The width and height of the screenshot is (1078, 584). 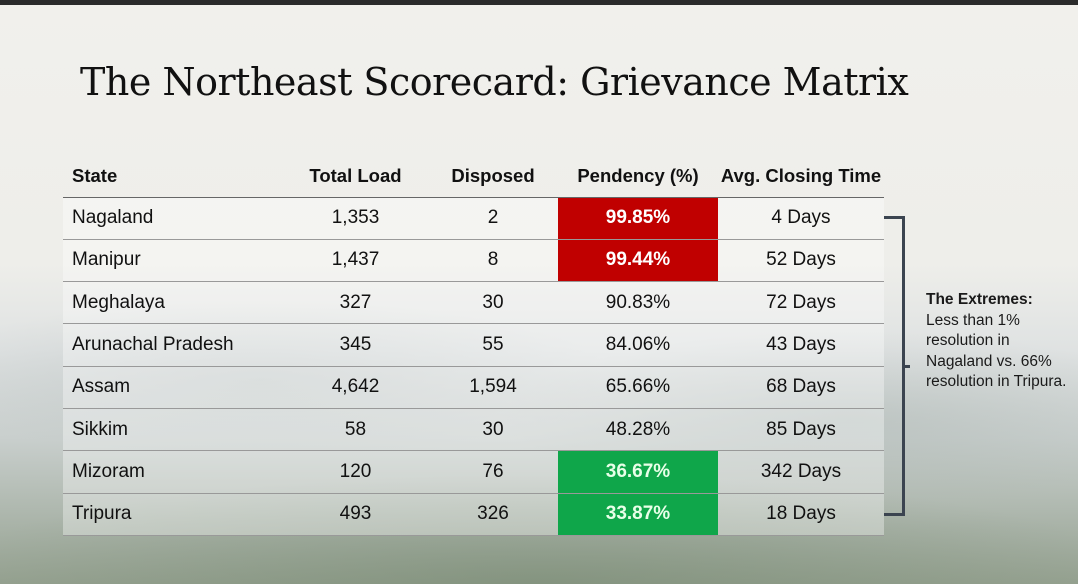 What do you see at coordinates (638, 472) in the screenshot?
I see `pendency-cell: 36.67%` at bounding box center [638, 472].